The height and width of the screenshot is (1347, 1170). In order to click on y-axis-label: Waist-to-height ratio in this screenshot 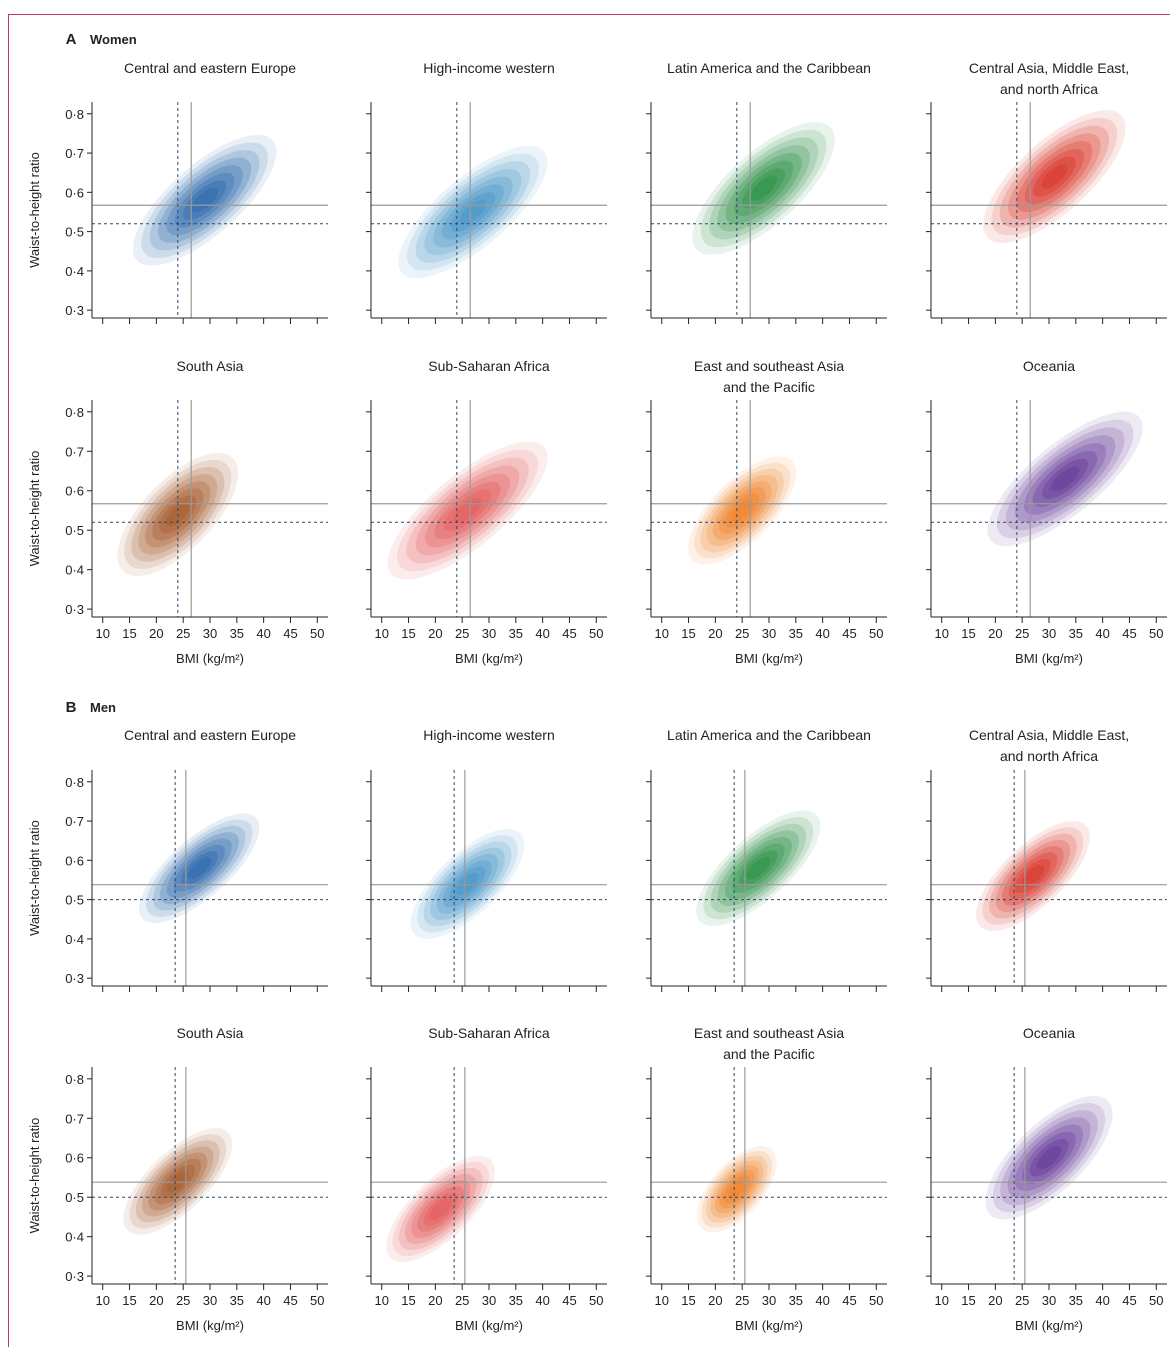, I will do `click(34, 509)`.